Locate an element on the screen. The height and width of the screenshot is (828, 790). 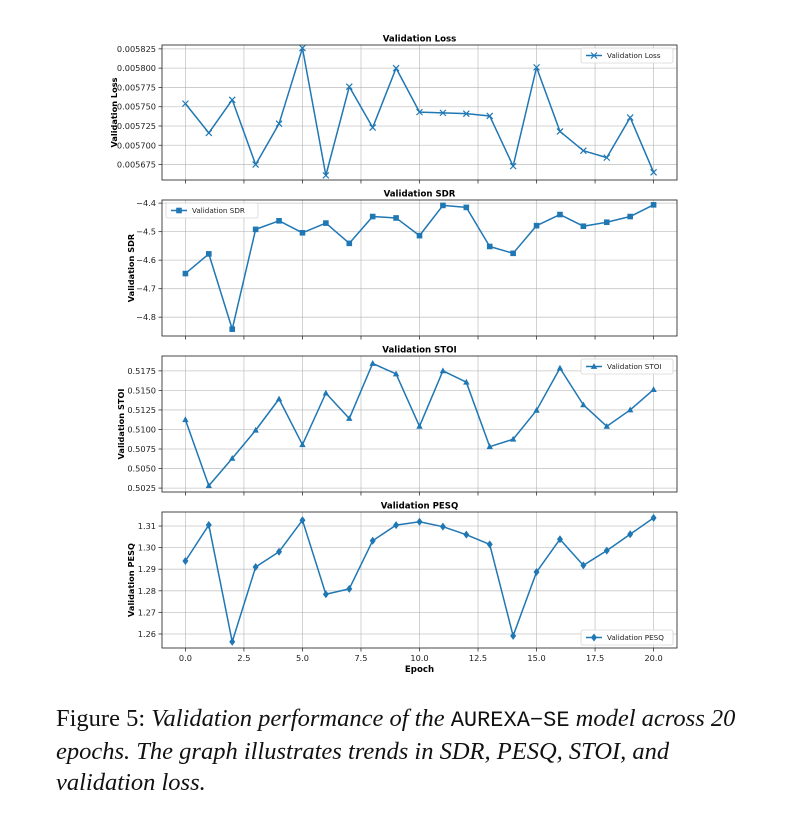
y-tick-label: 0.005775 is located at coordinates (136, 87).